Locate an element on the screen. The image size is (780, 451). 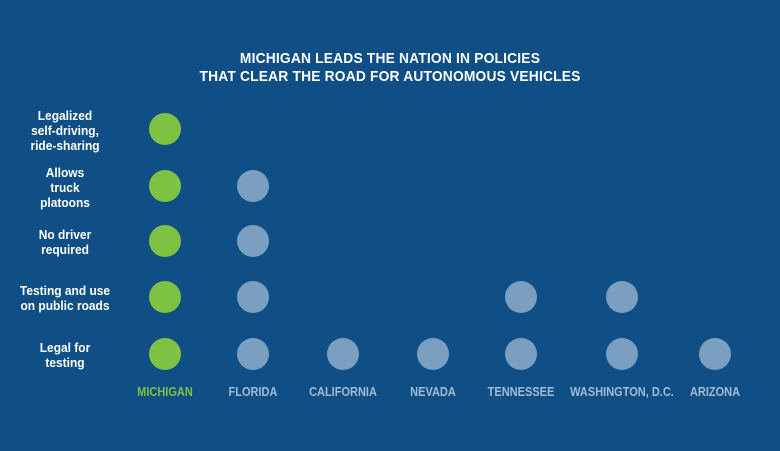
row-label-line: on public roads is located at coordinates (65, 305).